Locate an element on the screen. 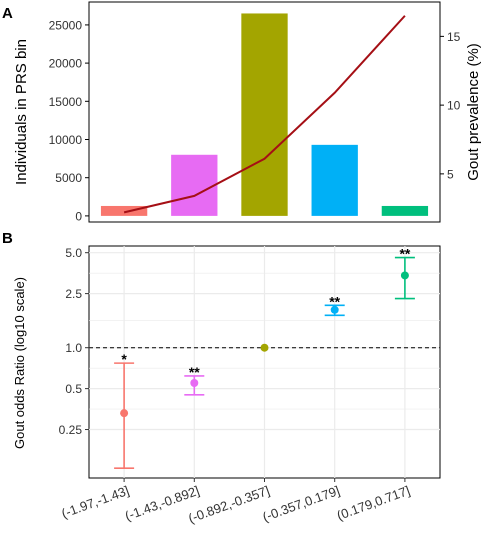  panel-a-right-axis: 5 10 15 is located at coordinates (450, 105).